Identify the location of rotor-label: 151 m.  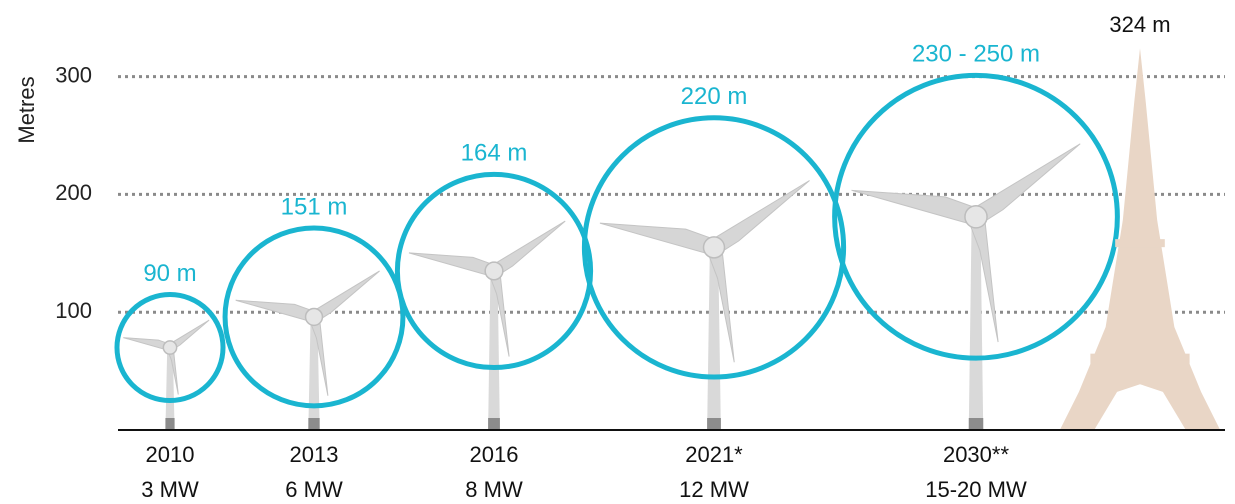
(314, 206).